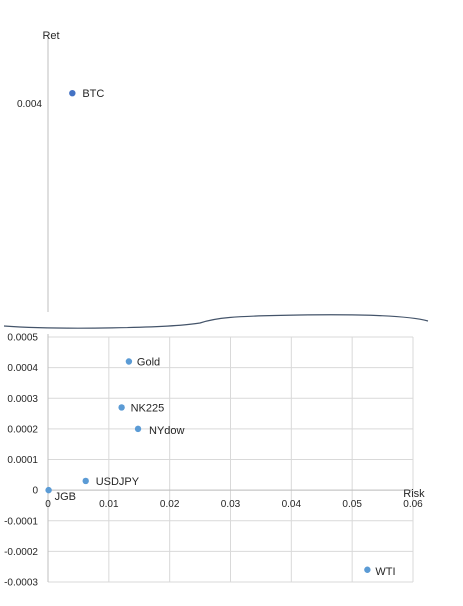 The height and width of the screenshot is (606, 463). What do you see at coordinates (352, 504) in the screenshot?
I see `x-tick-label: 0.05` at bounding box center [352, 504].